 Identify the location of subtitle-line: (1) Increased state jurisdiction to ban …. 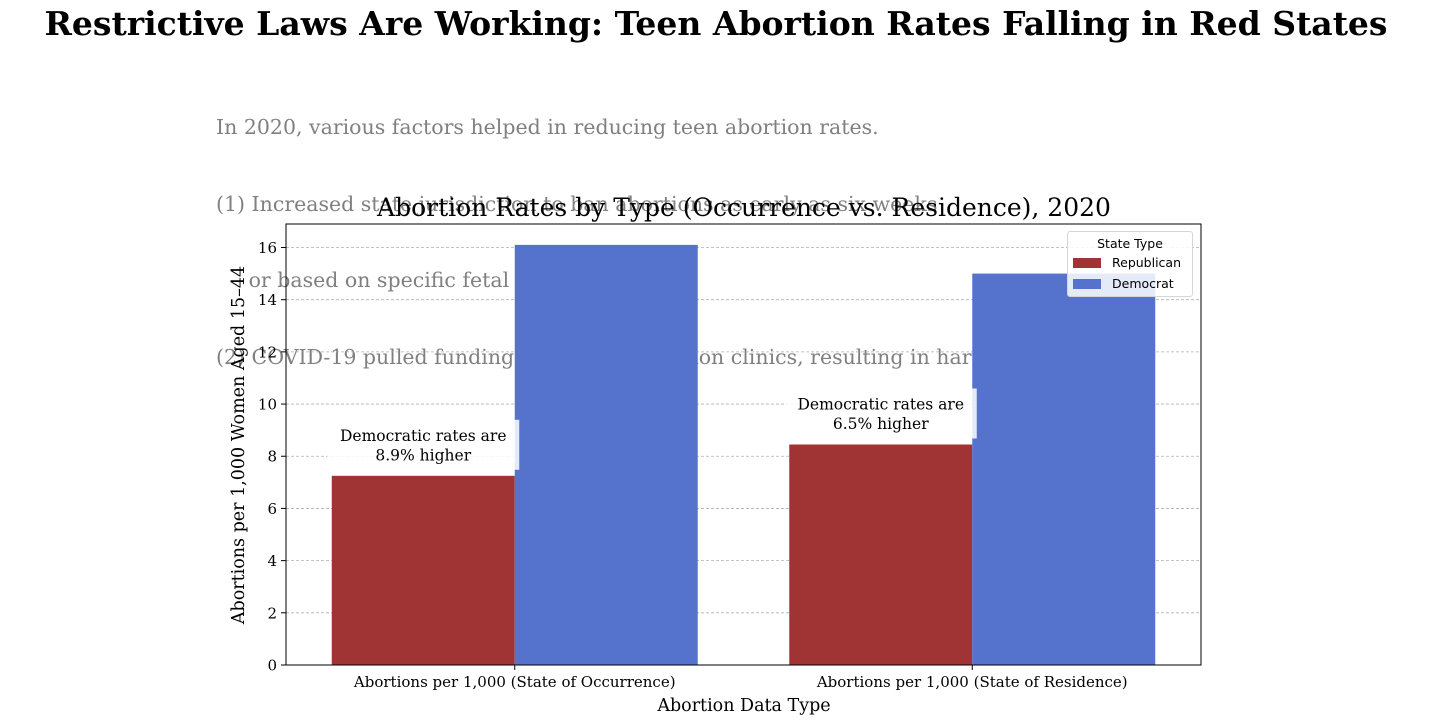
(577, 203).